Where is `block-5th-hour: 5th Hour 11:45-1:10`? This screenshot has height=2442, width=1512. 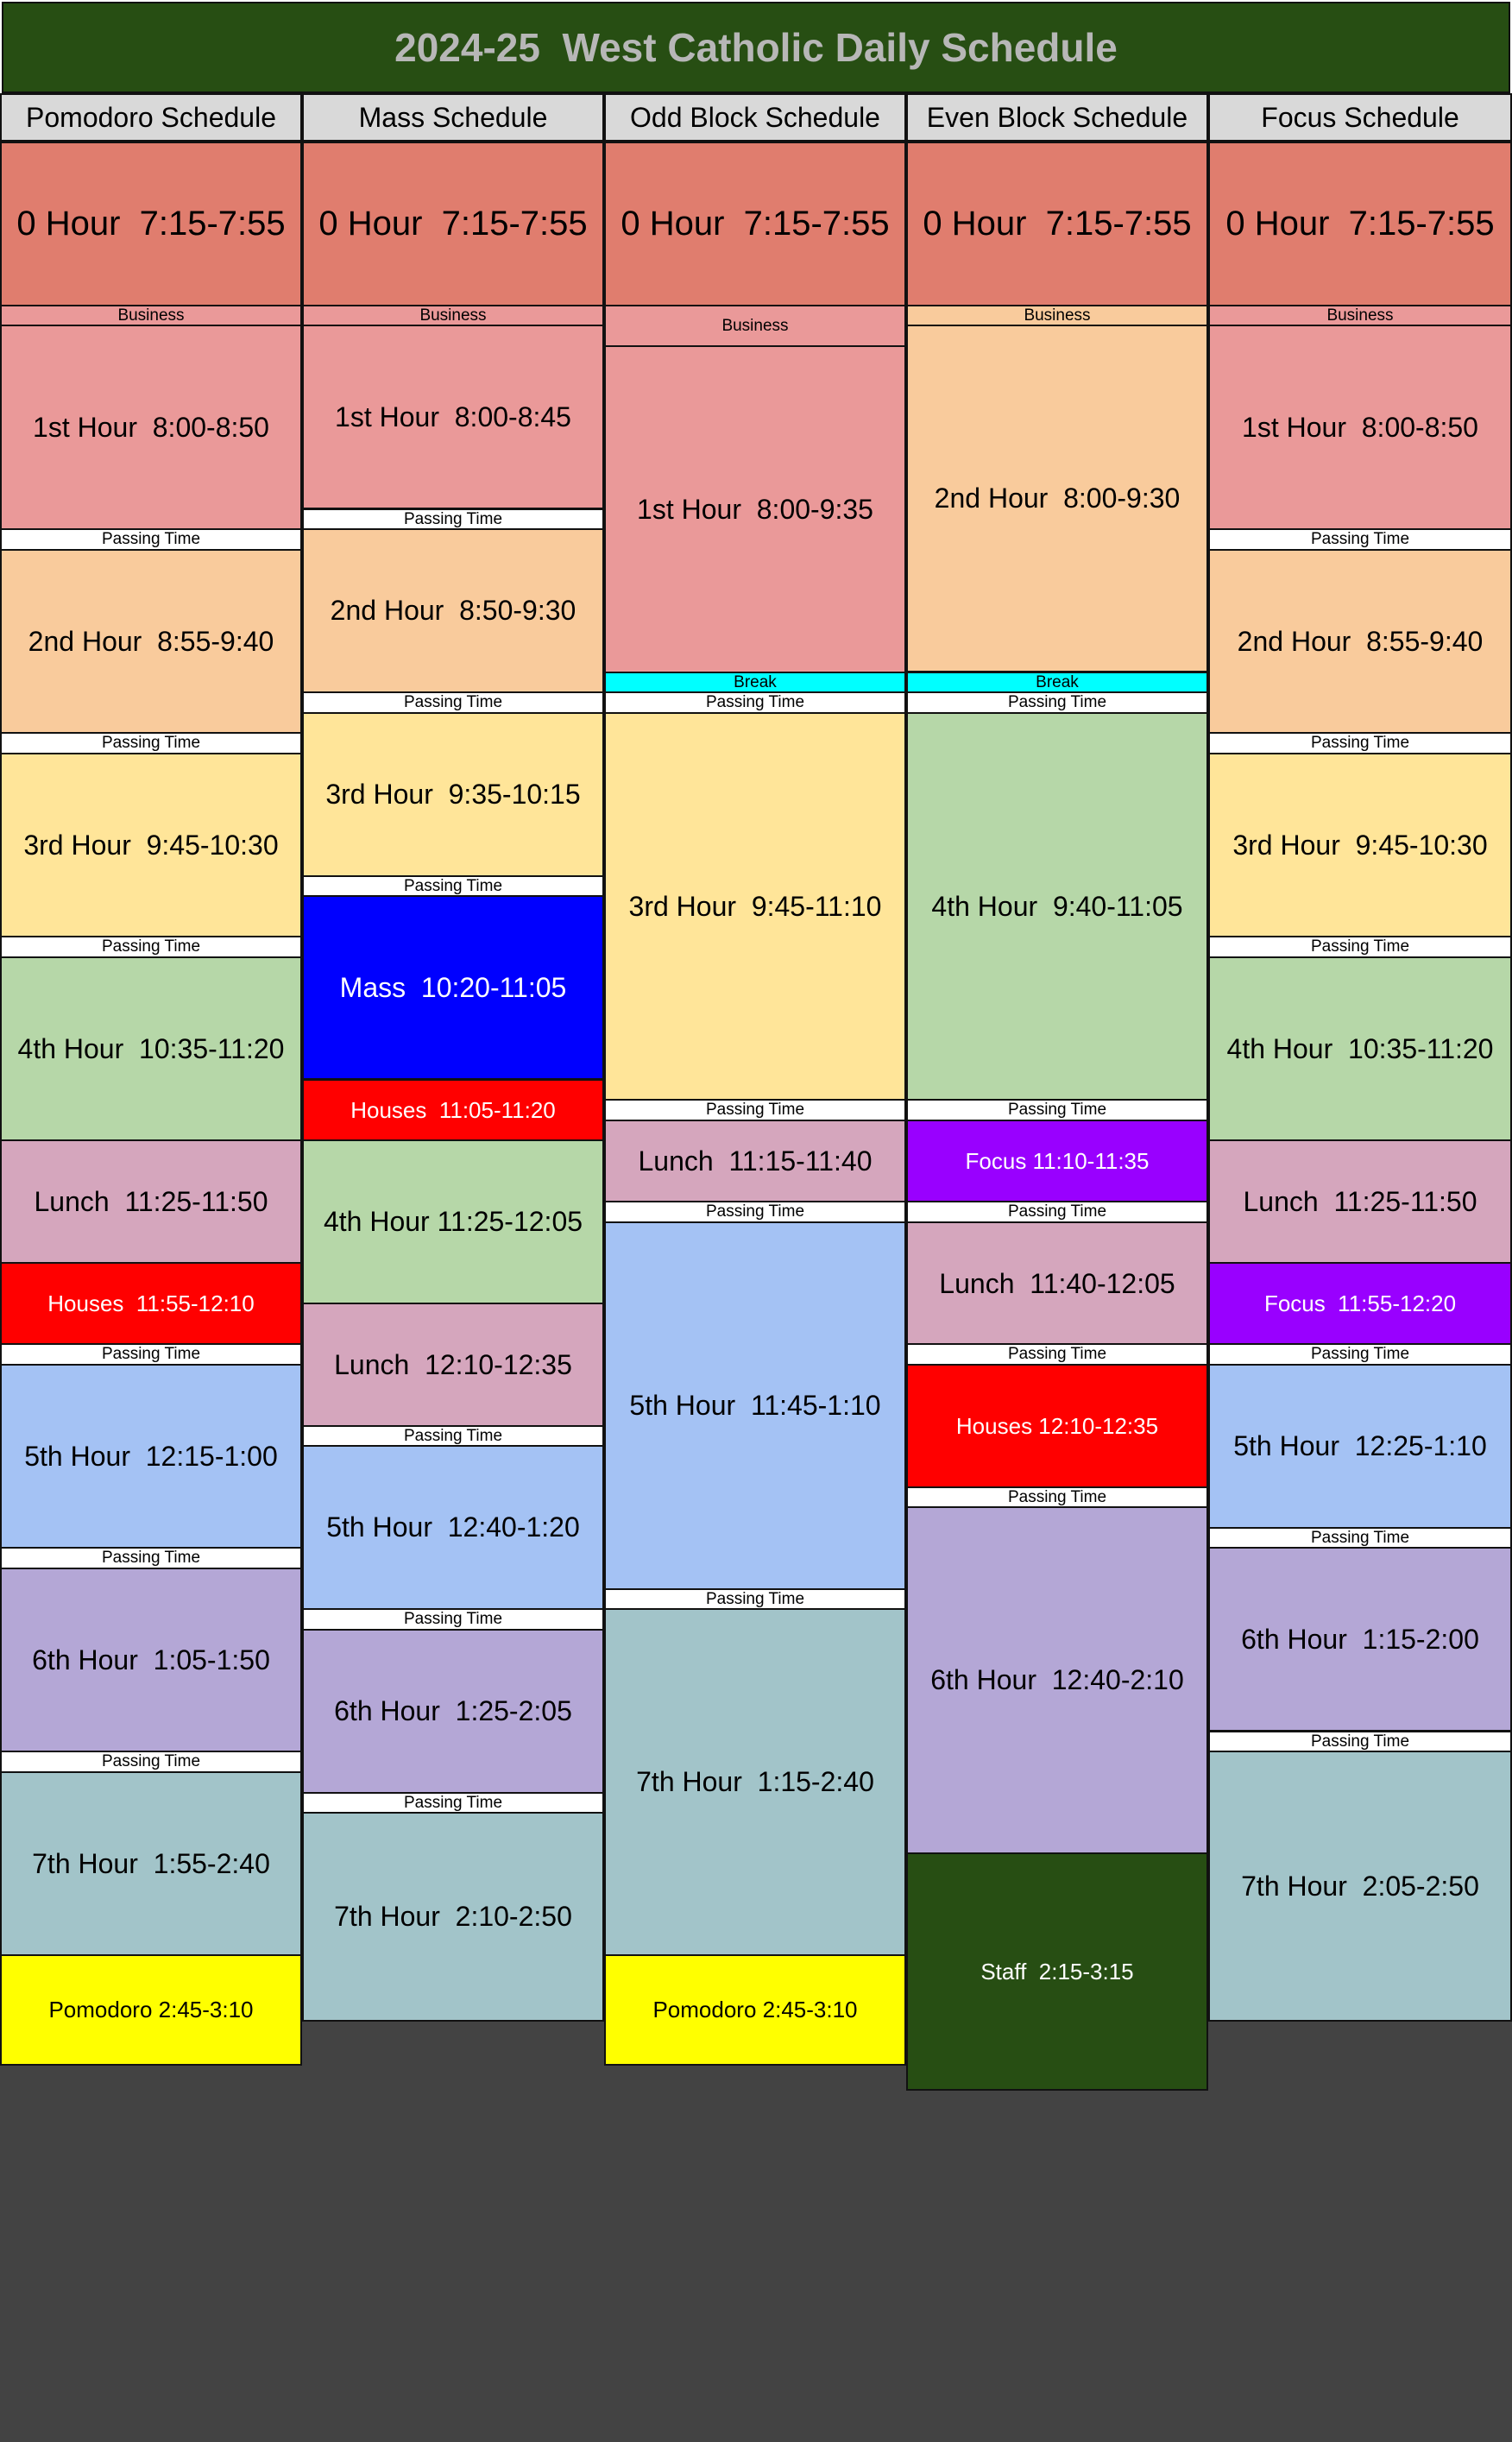
block-5th-hour: 5th Hour 11:45-1:10 is located at coordinates (755, 1405).